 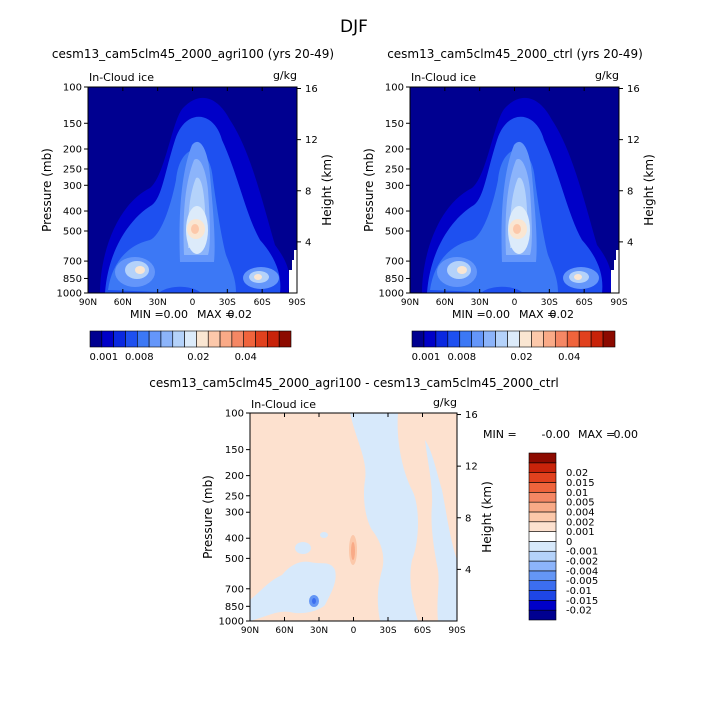 I want to click on positive-anomaly-core, so click(x=353, y=551).